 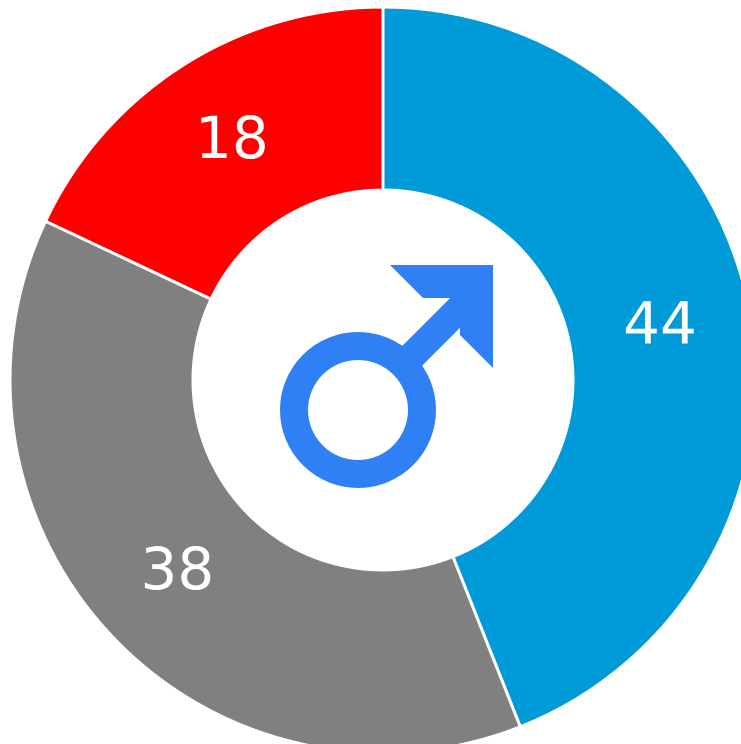 I want to click on male-icon, so click(x=386, y=376).